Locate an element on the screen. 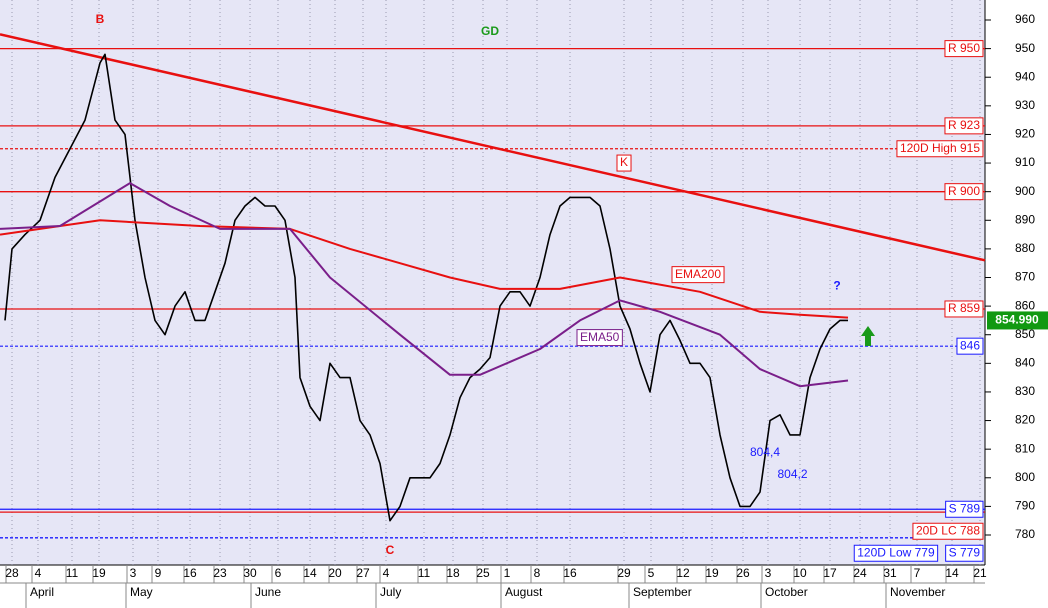  x-tick-label: 7 is located at coordinates (917, 573).